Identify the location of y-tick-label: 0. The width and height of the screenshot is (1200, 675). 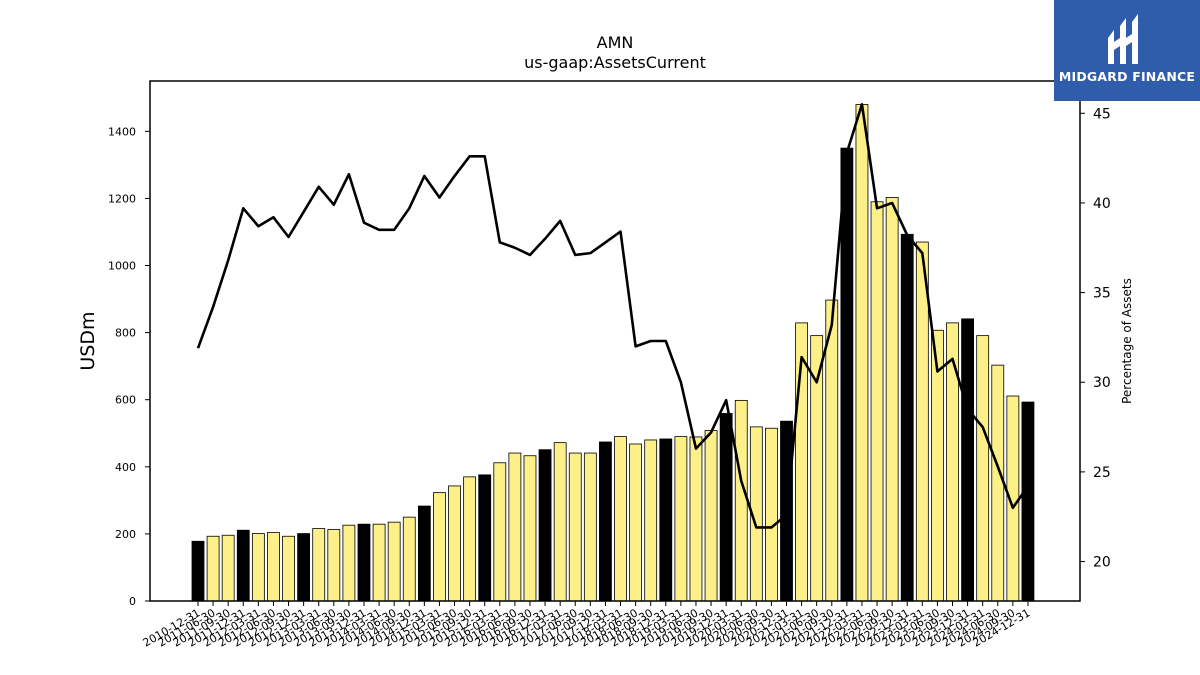
(132, 601).